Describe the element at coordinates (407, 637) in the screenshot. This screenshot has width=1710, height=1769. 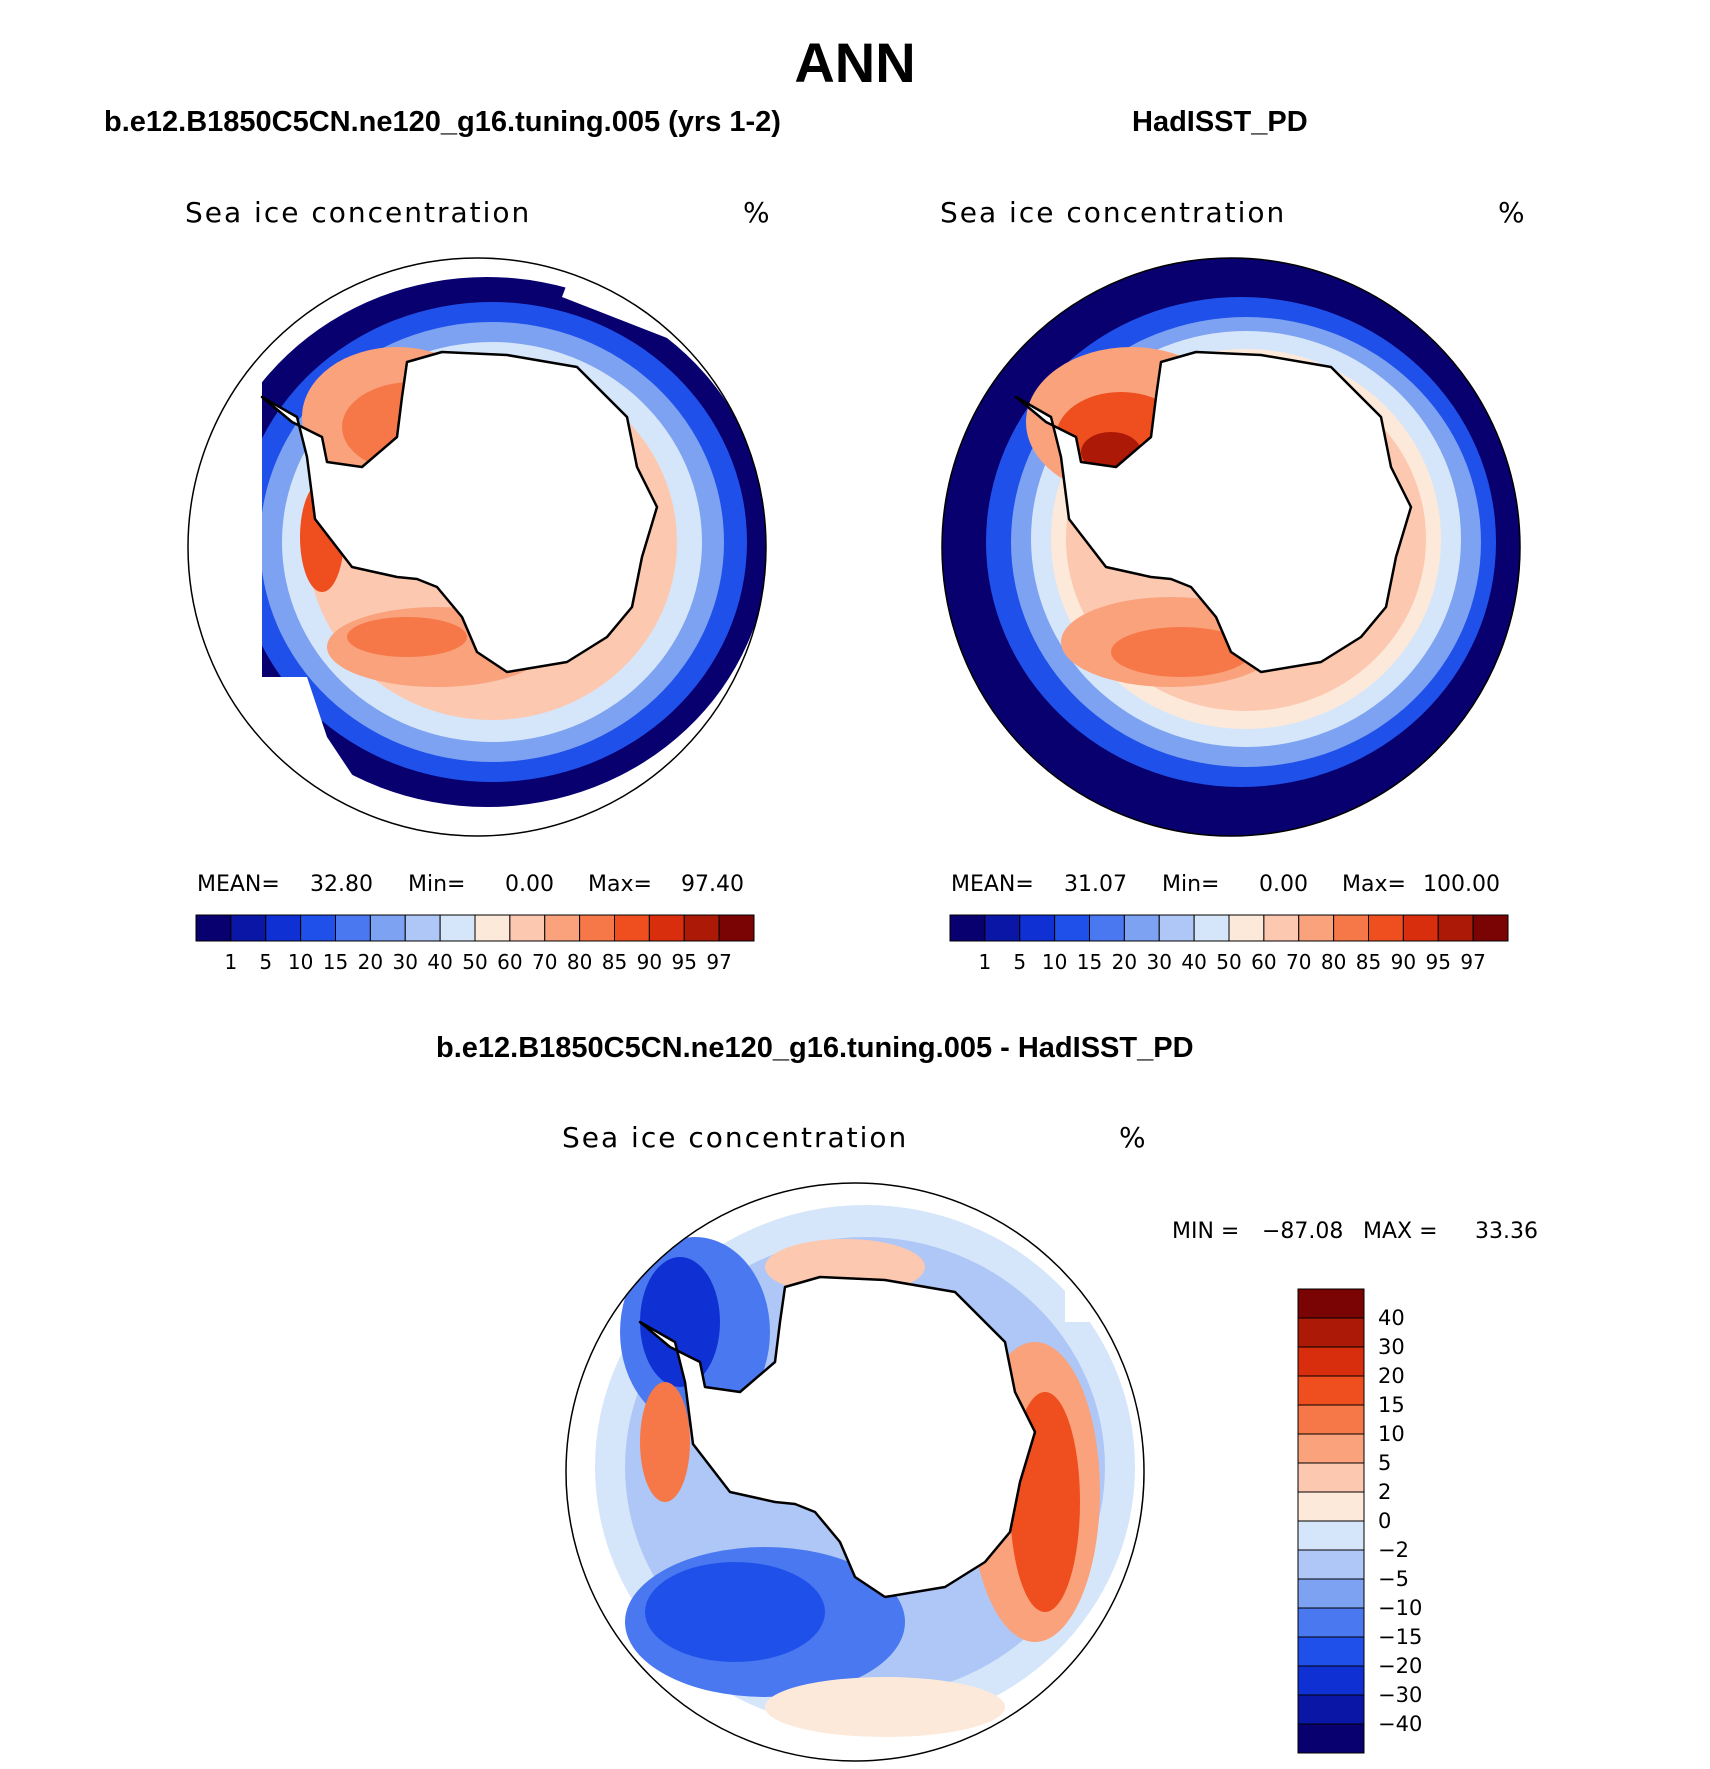
I see `ross-sea-ice-core` at that location.